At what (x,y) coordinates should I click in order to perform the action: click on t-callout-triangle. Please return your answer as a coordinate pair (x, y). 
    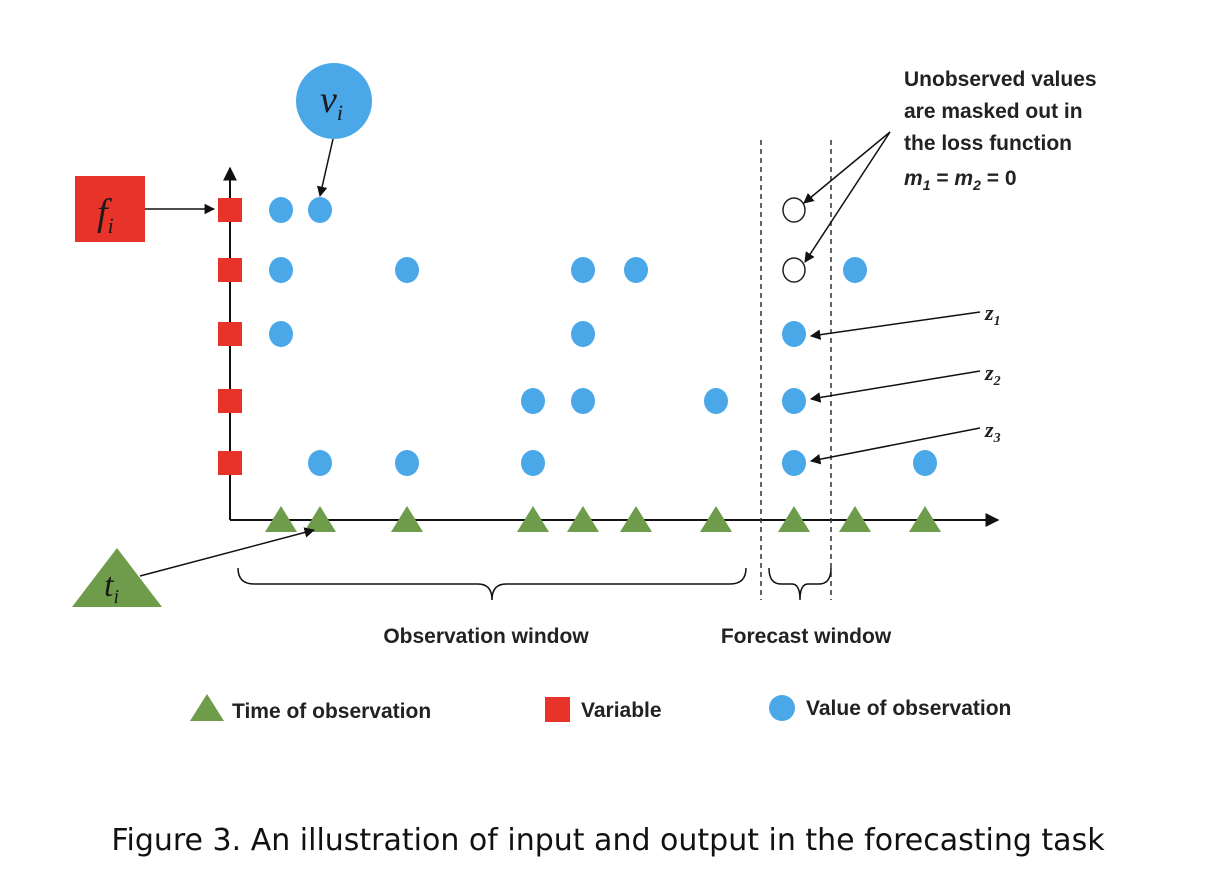
    Looking at the image, I should click on (117, 577).